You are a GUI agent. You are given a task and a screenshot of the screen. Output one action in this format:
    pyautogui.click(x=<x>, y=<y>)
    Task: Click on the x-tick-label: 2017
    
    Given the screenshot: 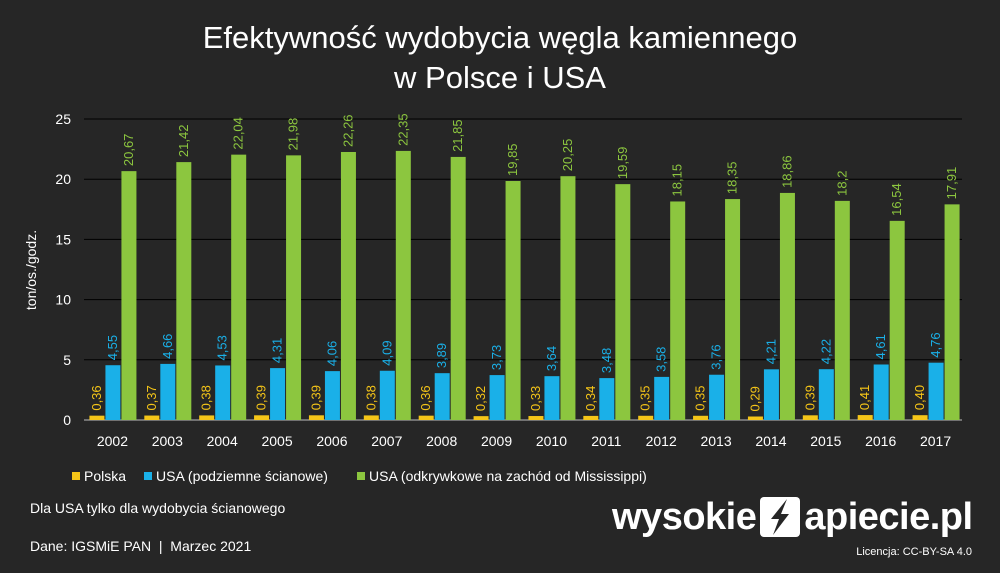 What is the action you would take?
    pyautogui.click(x=935, y=441)
    